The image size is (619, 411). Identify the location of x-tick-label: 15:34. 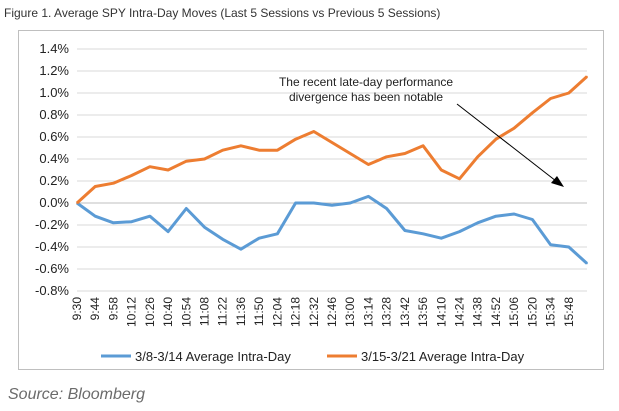
(551, 312).